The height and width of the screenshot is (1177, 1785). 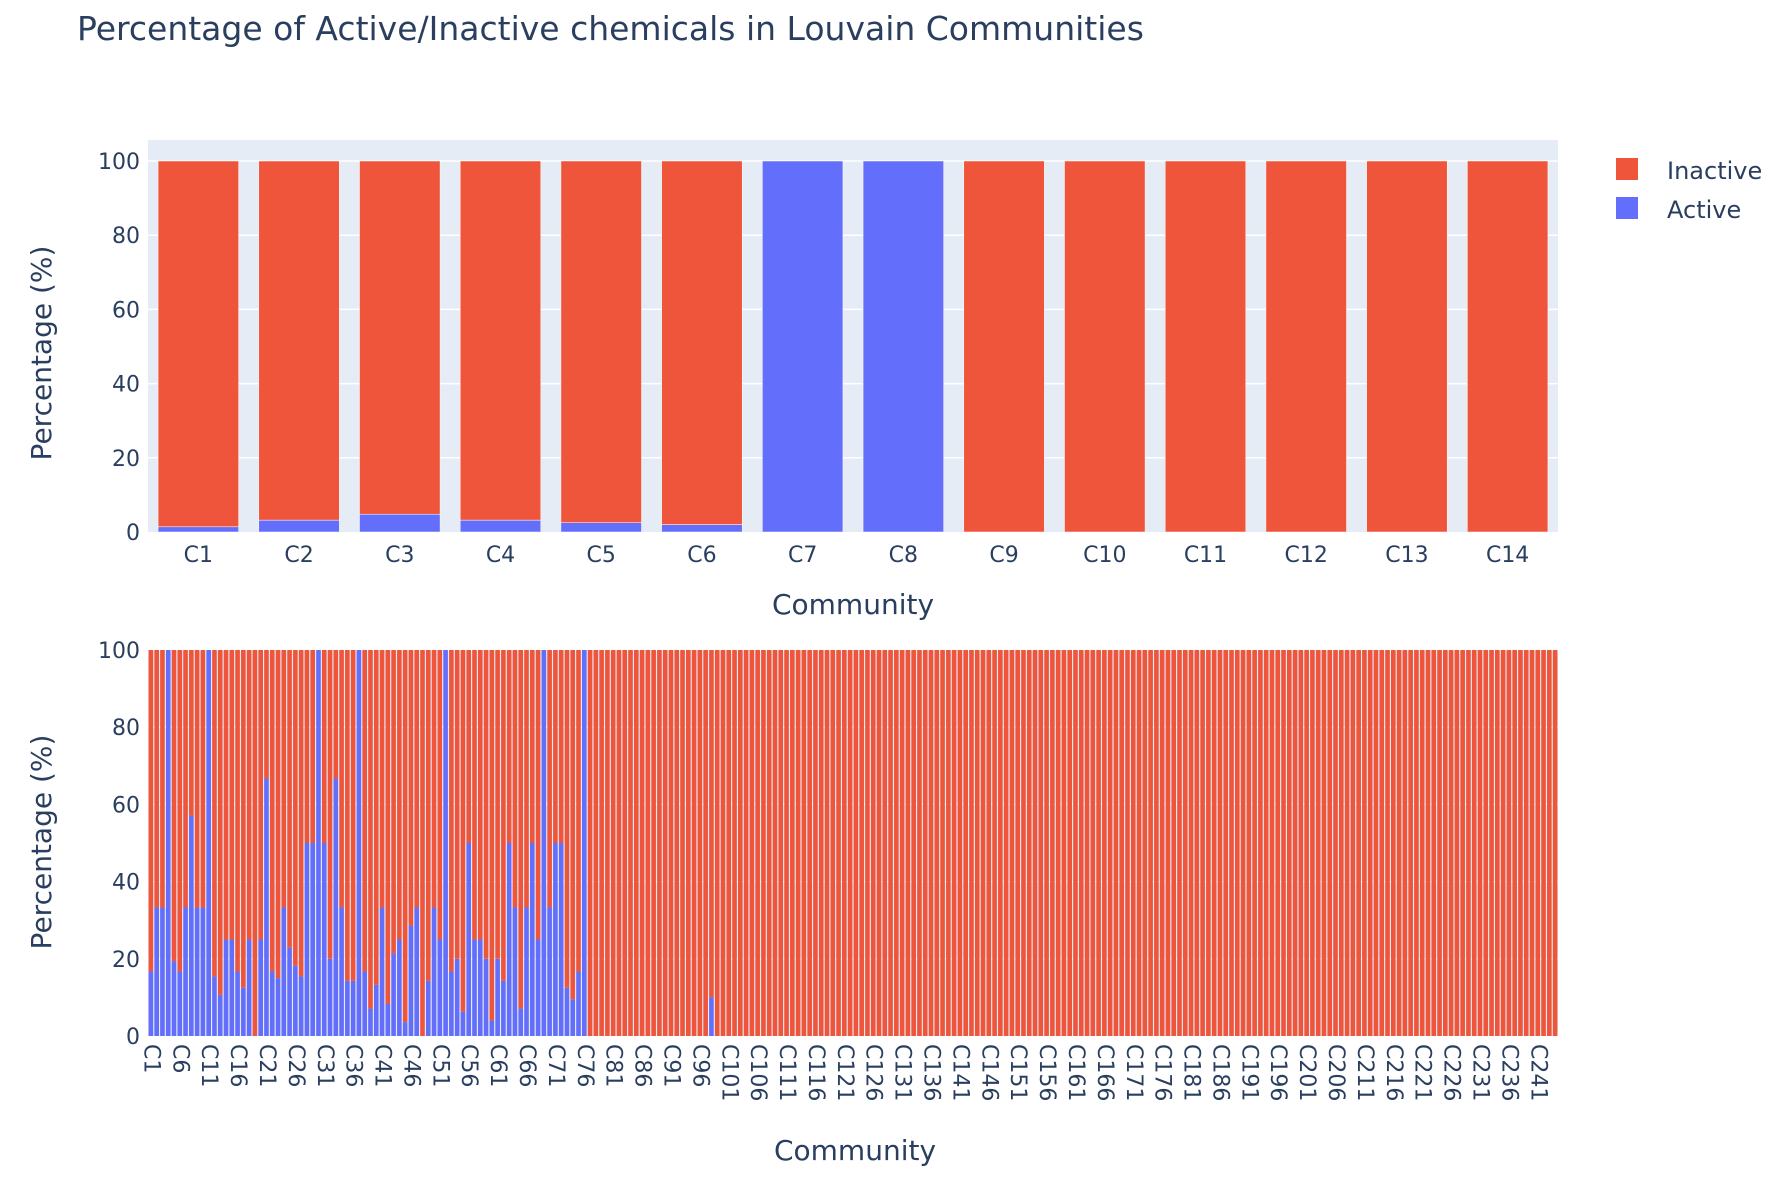 I want to click on x-tick-label: C206, so click(x=1335, y=1072).